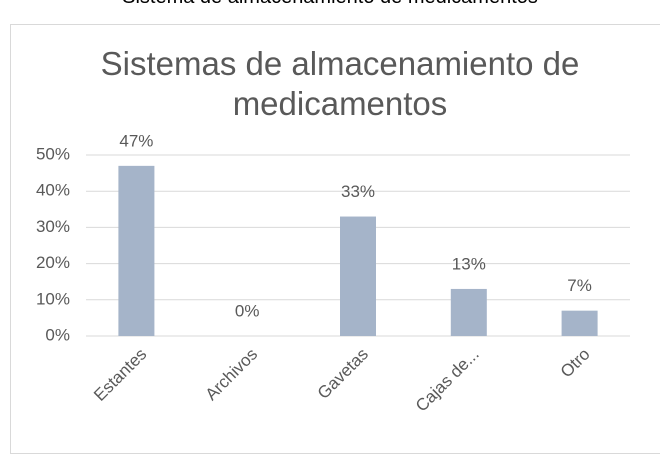 The width and height of the screenshot is (660, 454). What do you see at coordinates (579, 285) in the screenshot?
I see `value-label: 7%` at bounding box center [579, 285].